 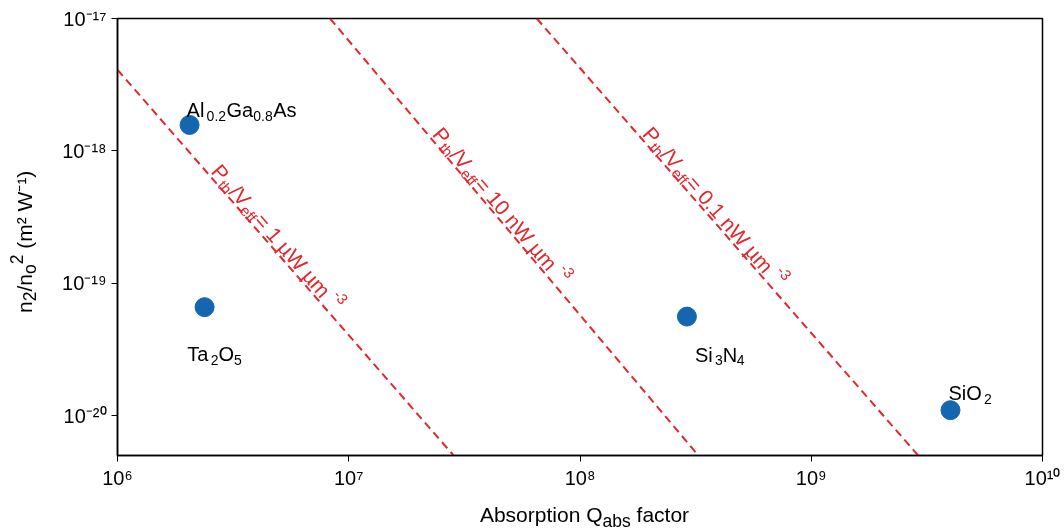 What do you see at coordinates (580, 477) in the screenshot?
I see `x-tick-label: 10⁸` at bounding box center [580, 477].